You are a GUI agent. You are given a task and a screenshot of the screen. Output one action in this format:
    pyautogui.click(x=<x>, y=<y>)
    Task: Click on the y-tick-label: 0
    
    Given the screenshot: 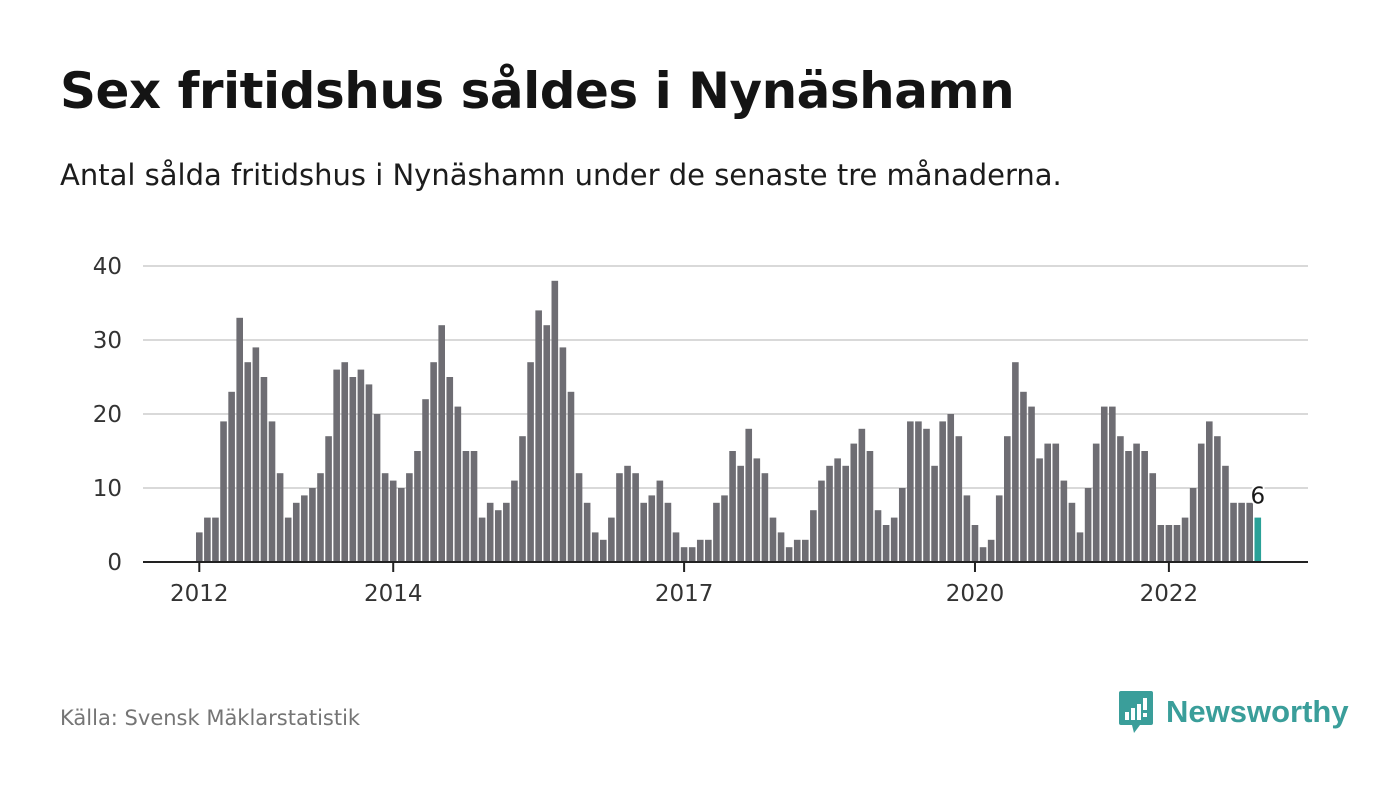 What is the action you would take?
    pyautogui.click(x=114, y=563)
    